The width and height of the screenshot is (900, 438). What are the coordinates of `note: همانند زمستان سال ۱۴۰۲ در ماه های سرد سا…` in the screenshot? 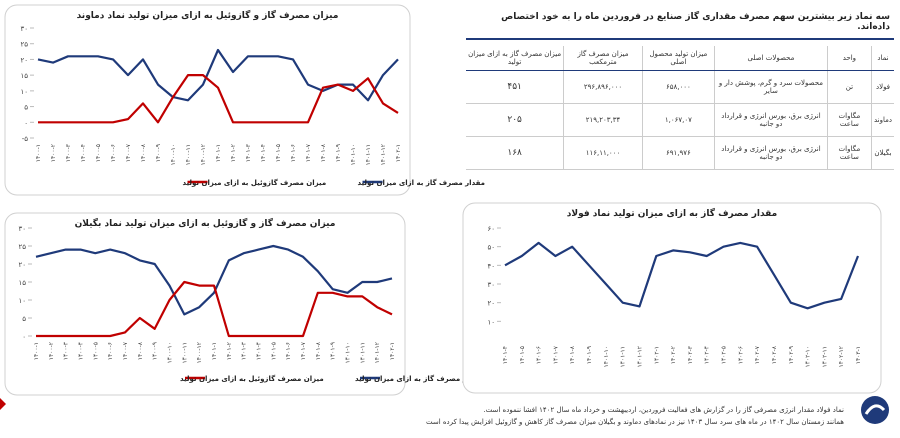 It's located at (634, 422).